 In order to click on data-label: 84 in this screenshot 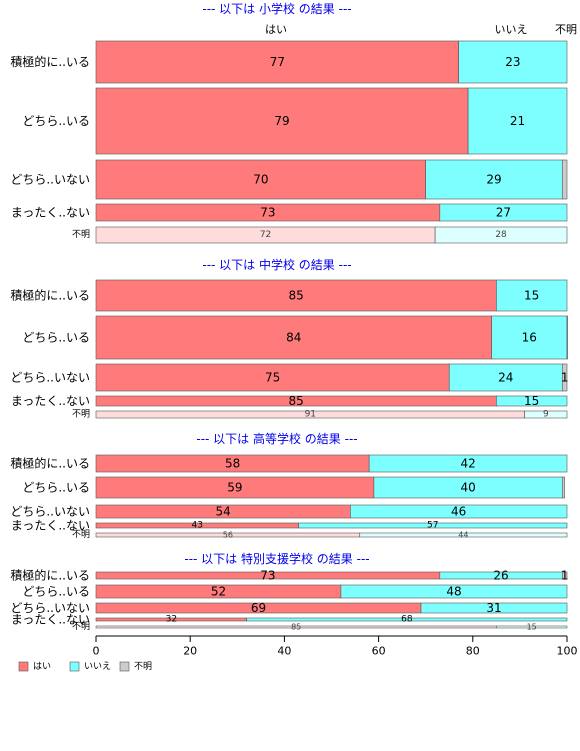, I will do `click(293, 338)`.